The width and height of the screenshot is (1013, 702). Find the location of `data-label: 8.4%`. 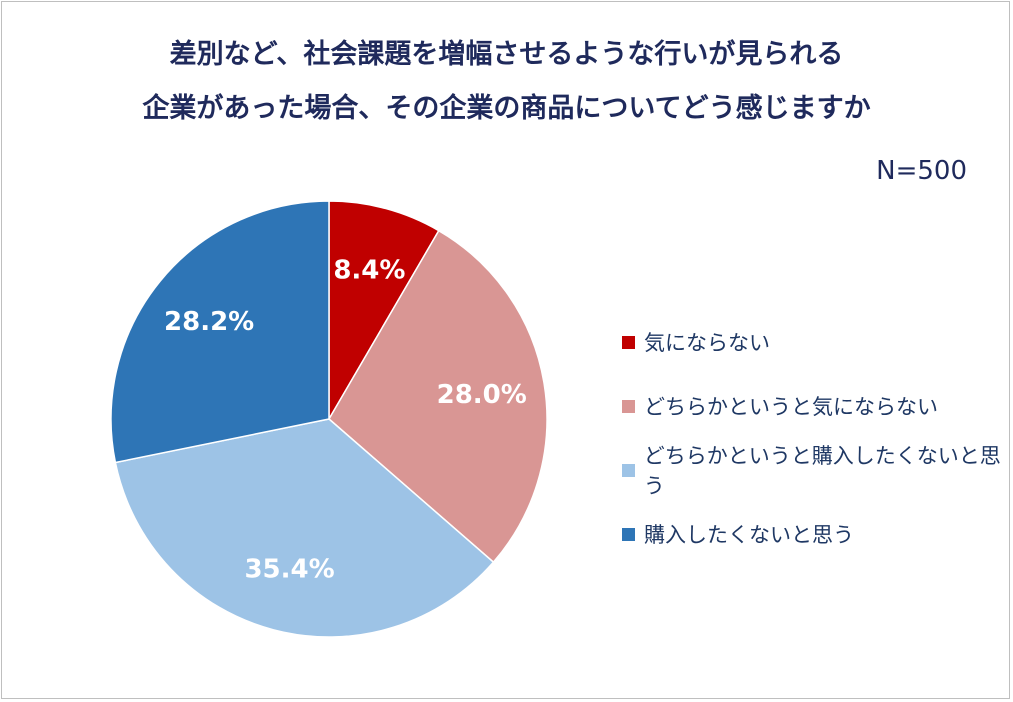

data-label: 8.4% is located at coordinates (369, 271).